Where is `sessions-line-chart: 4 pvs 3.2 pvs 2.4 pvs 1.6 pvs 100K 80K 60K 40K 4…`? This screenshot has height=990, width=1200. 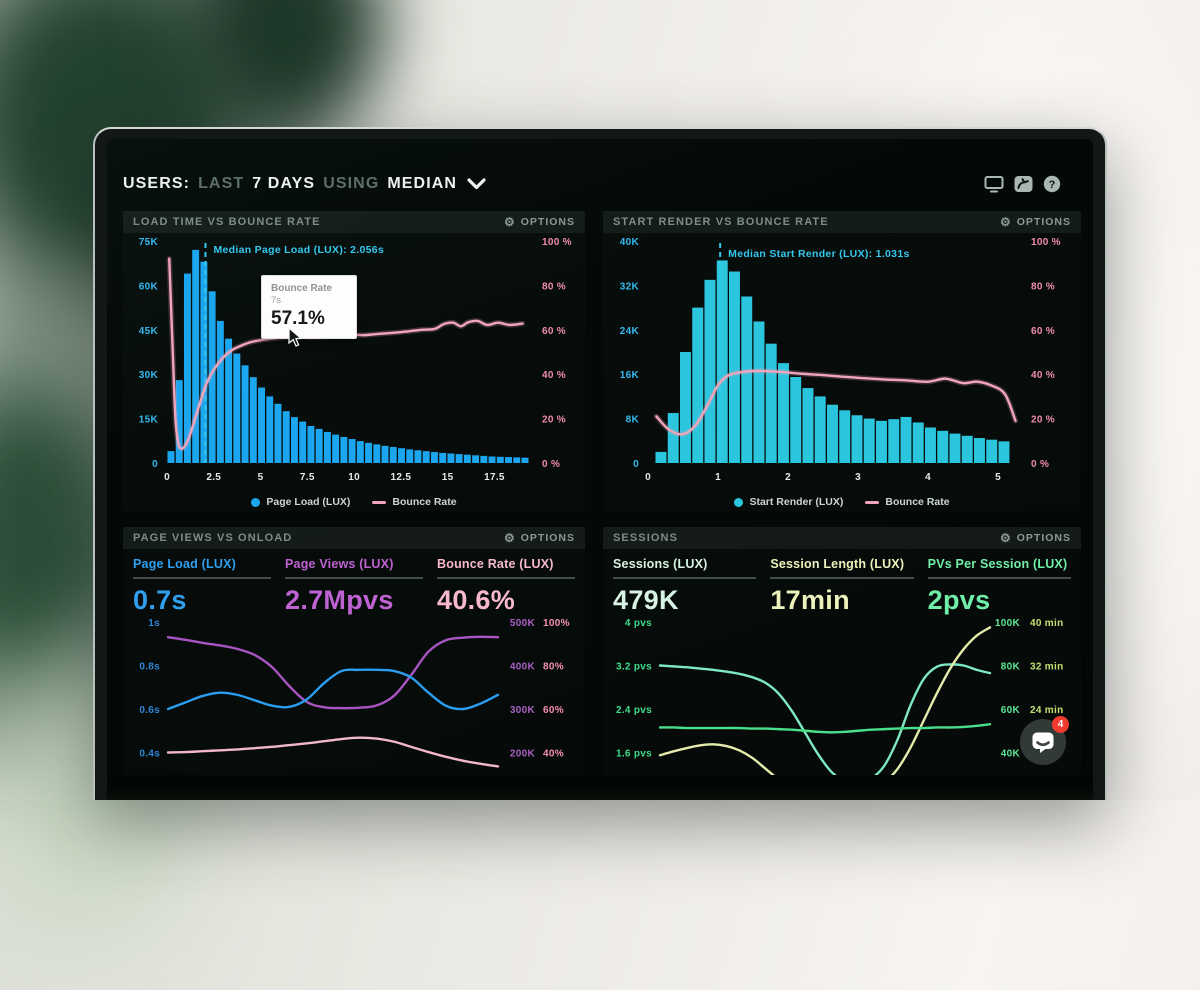
sessions-line-chart: 4 pvs 3.2 pvs 2.4 pvs 1.6 pvs 100K 80K 60K 40K 4… is located at coordinates (842, 695).